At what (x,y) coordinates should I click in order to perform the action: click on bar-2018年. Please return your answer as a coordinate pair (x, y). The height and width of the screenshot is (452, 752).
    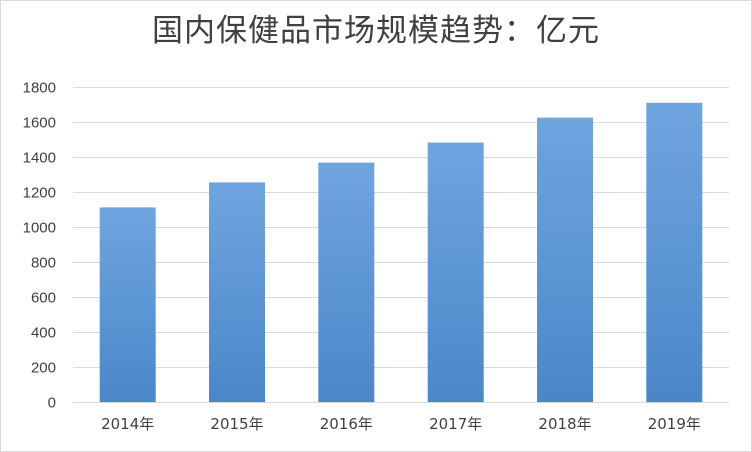
    Looking at the image, I should click on (565, 259).